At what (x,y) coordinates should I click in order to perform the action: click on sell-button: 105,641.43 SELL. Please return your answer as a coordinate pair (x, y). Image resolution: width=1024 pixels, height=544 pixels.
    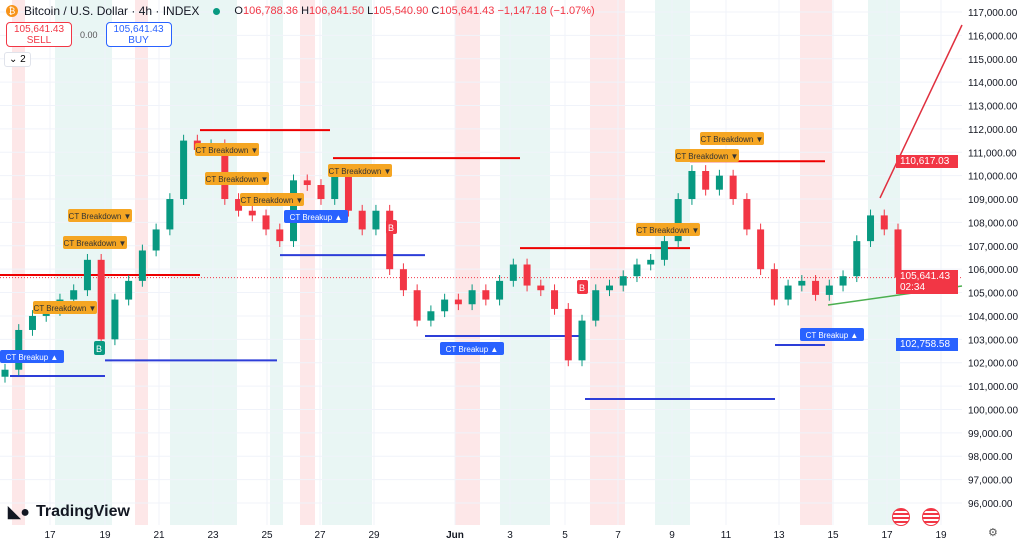
    Looking at the image, I should click on (39, 34).